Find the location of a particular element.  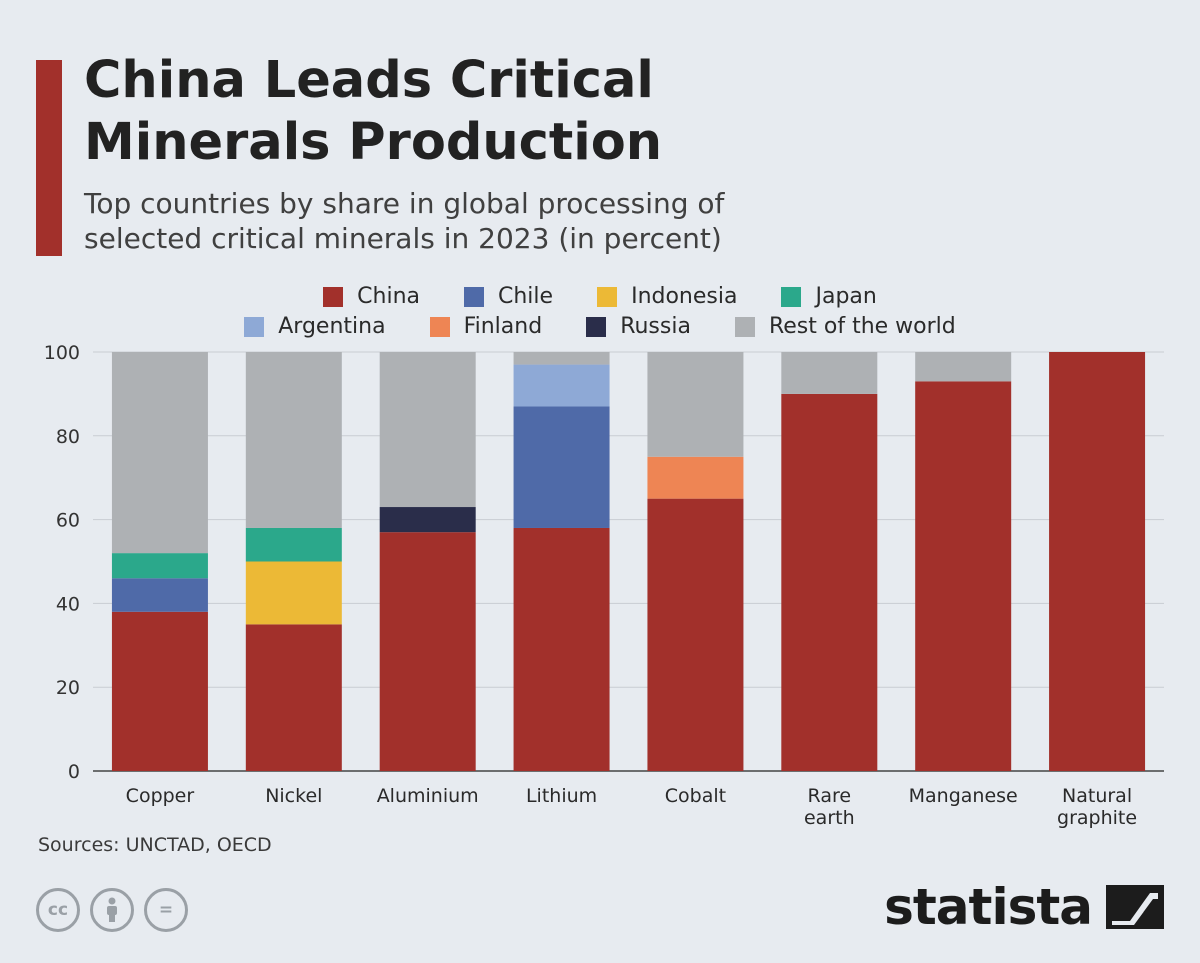

legend-item-rest-of-world: Rest of the world is located at coordinates (845, 326).